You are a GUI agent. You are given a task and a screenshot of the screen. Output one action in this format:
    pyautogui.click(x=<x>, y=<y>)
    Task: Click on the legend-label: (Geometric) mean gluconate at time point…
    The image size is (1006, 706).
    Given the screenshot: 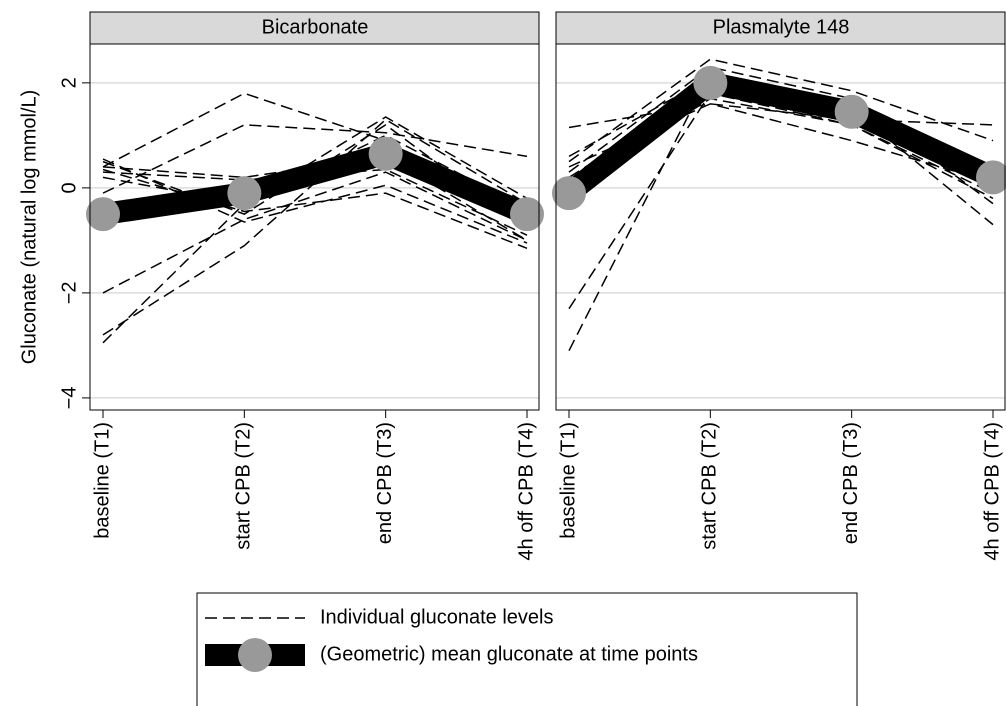 What is the action you would take?
    pyautogui.click(x=509, y=654)
    